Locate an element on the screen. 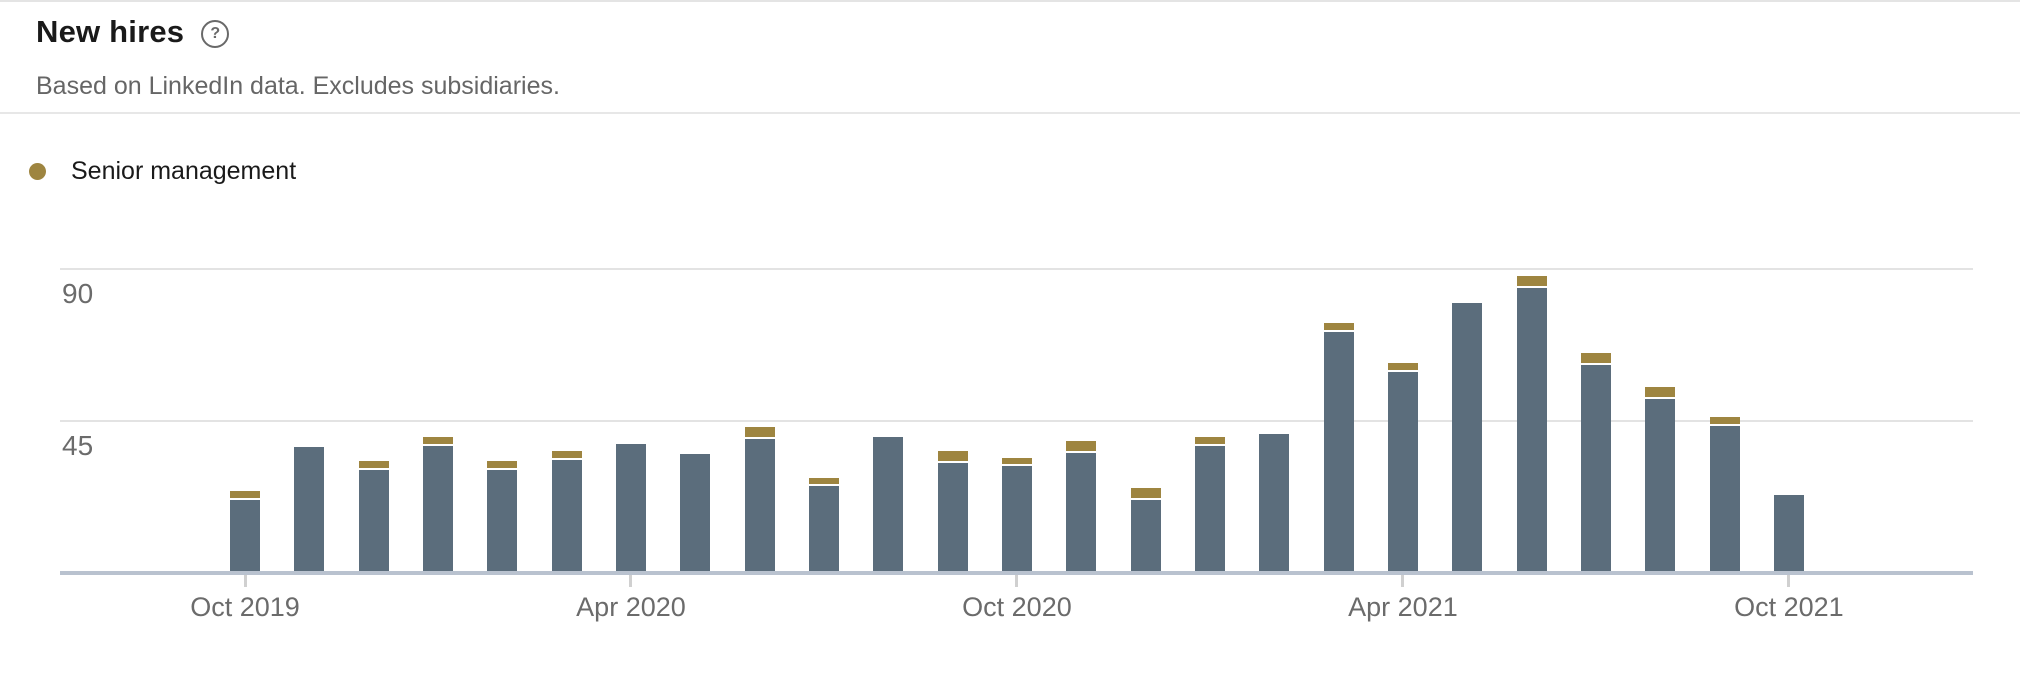 The width and height of the screenshot is (2020, 692). bar-nov-2020 is located at coordinates (1081, 506).